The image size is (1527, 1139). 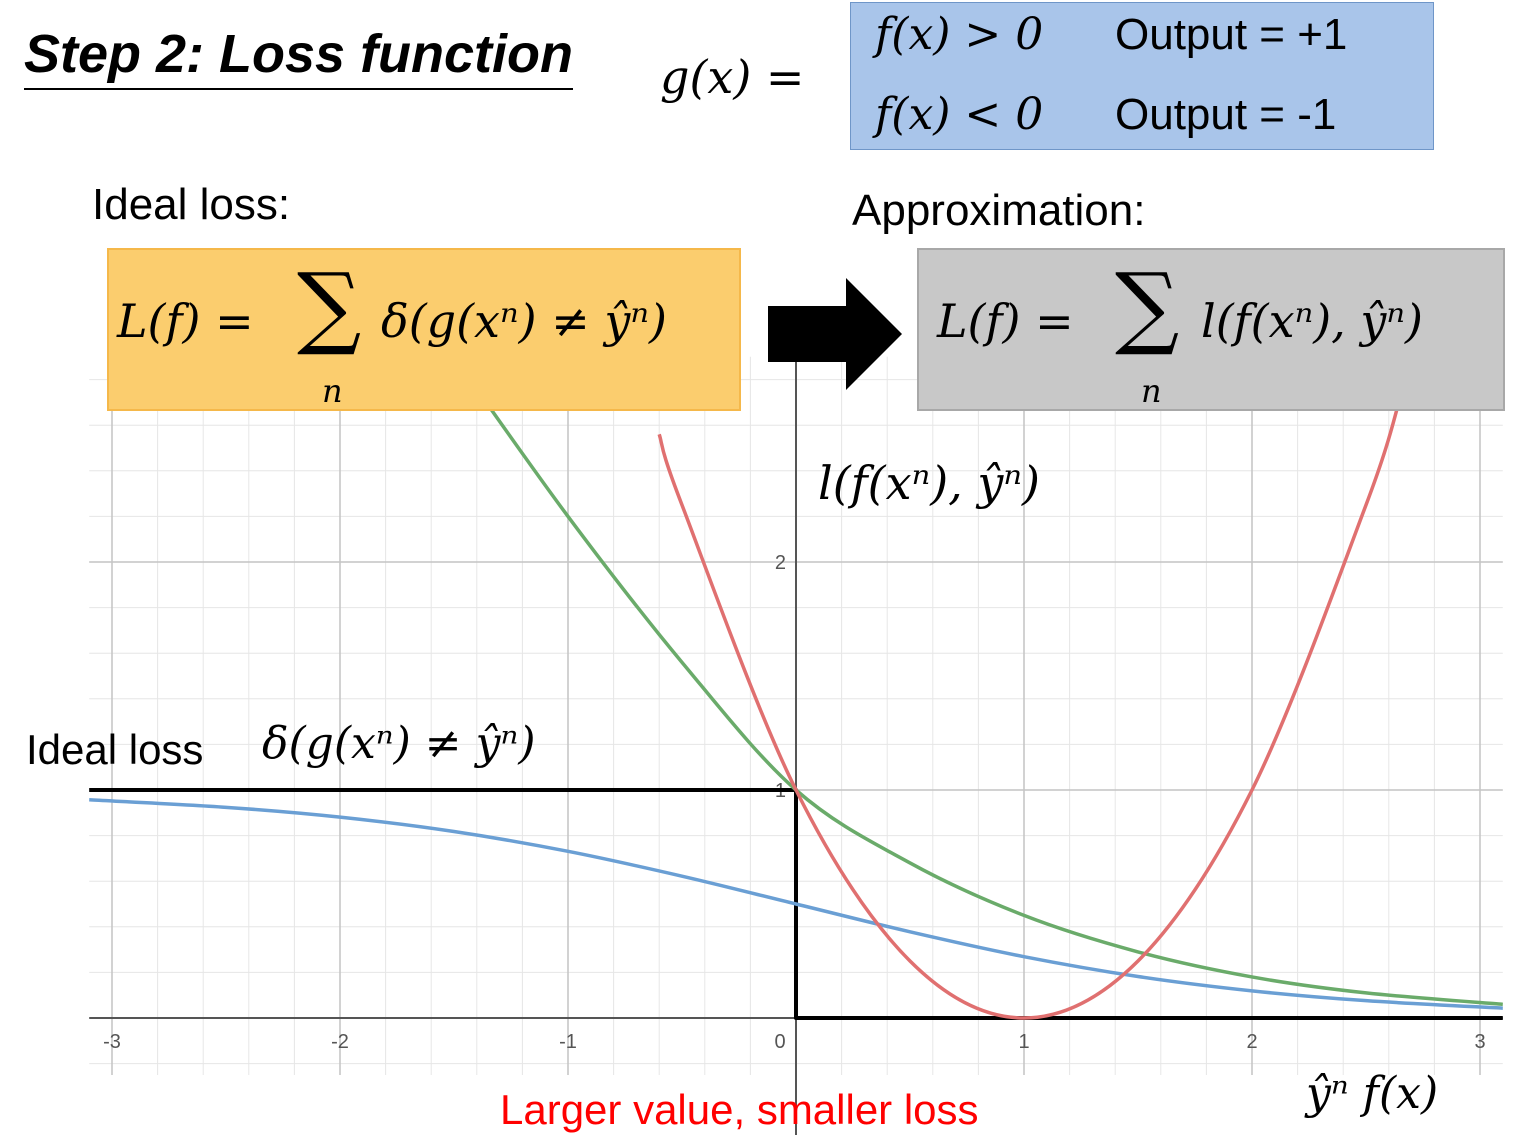 What do you see at coordinates (959, 34) in the screenshot?
I see `g-condition-positive: f(x) > 0` at bounding box center [959, 34].